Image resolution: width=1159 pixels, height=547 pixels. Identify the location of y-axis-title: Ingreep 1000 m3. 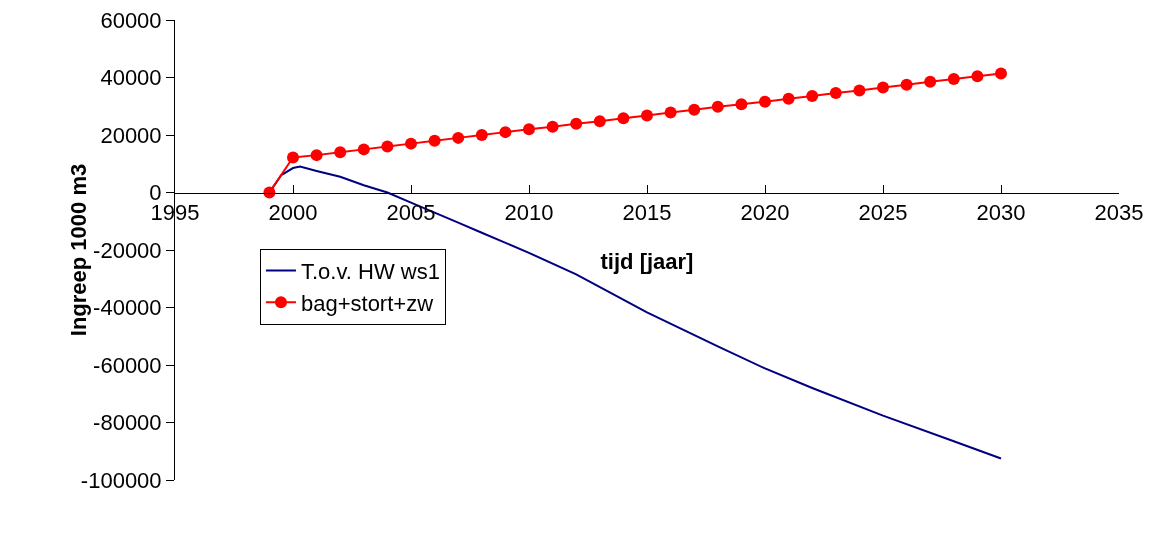
(79, 250).